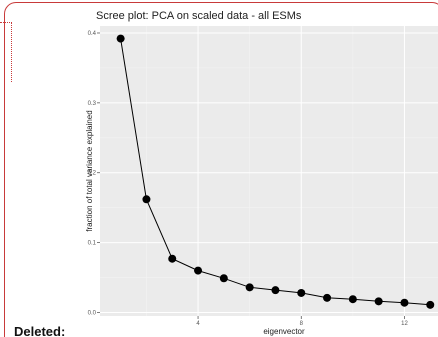 This screenshot has height=337, width=438. I want to click on x-tick-label: 8, so click(302, 324).